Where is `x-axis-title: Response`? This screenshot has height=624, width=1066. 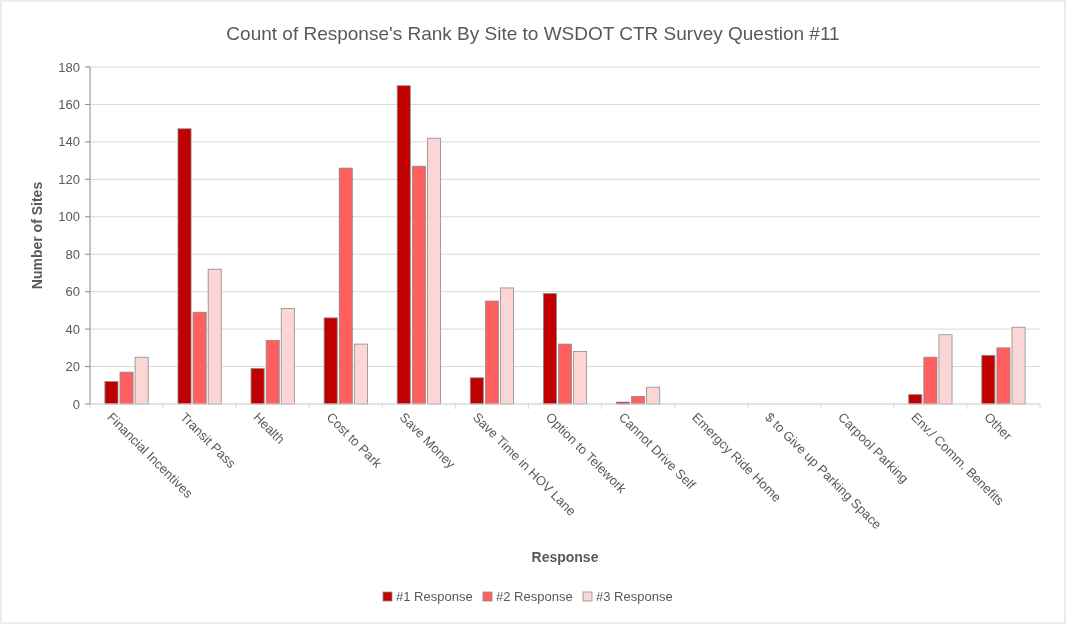 x-axis-title: Response is located at coordinates (565, 557).